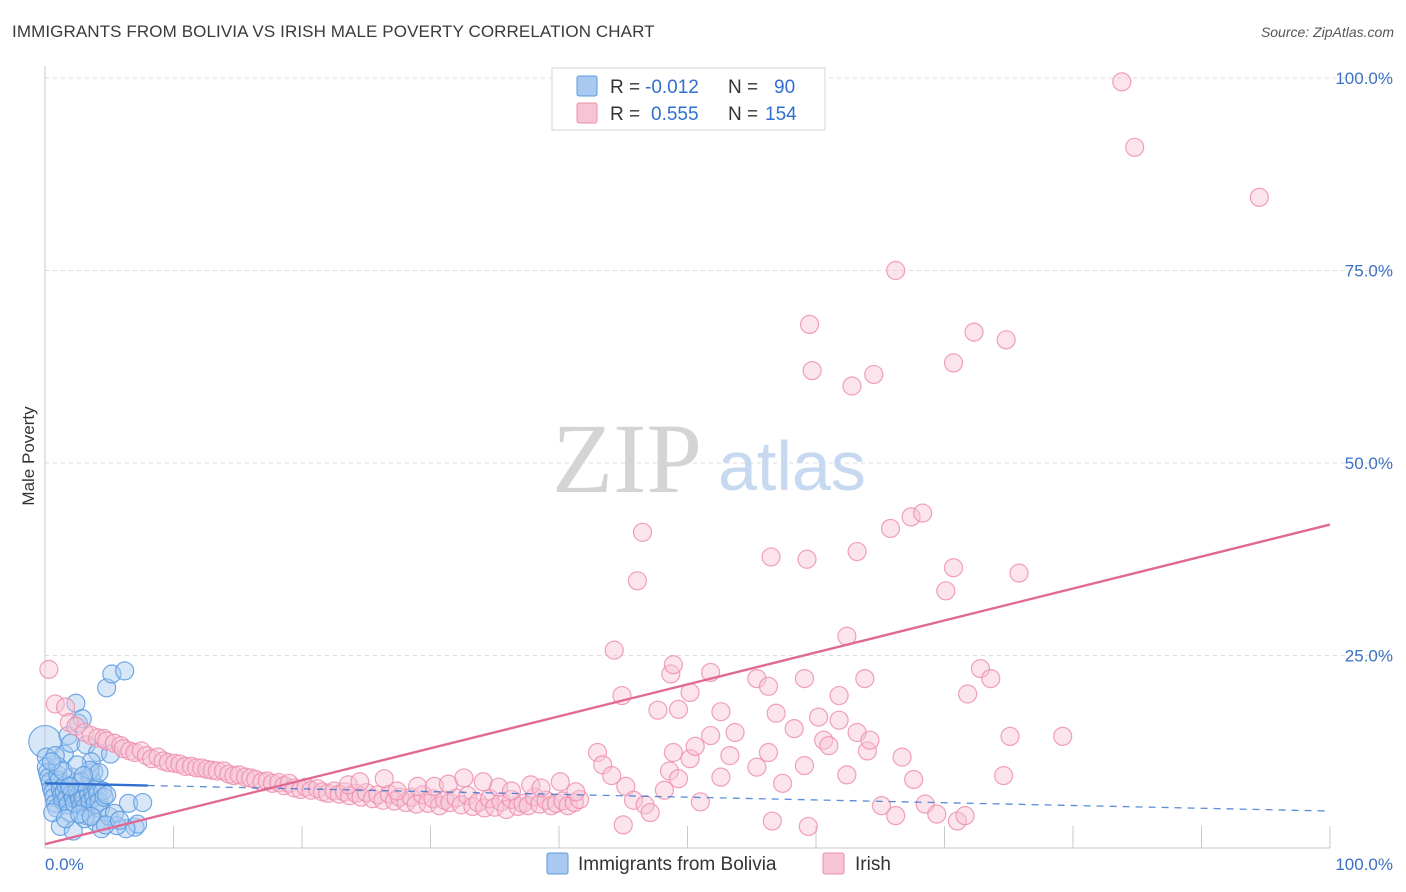 This screenshot has width=1406, height=892. Describe the element at coordinates (792, 466) in the screenshot. I see `watermark-atlas: atlas` at that location.